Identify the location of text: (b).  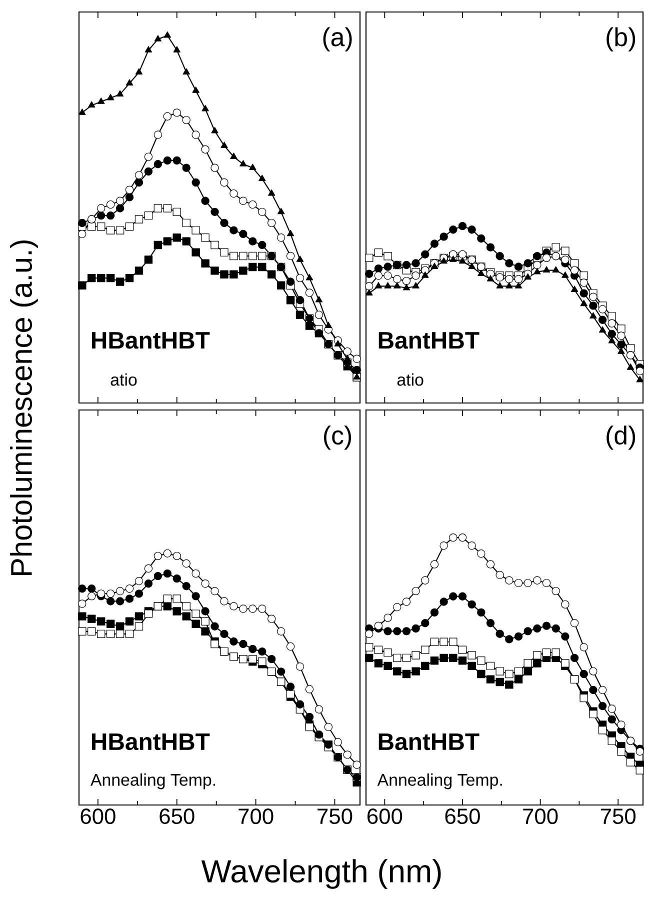
(621, 39).